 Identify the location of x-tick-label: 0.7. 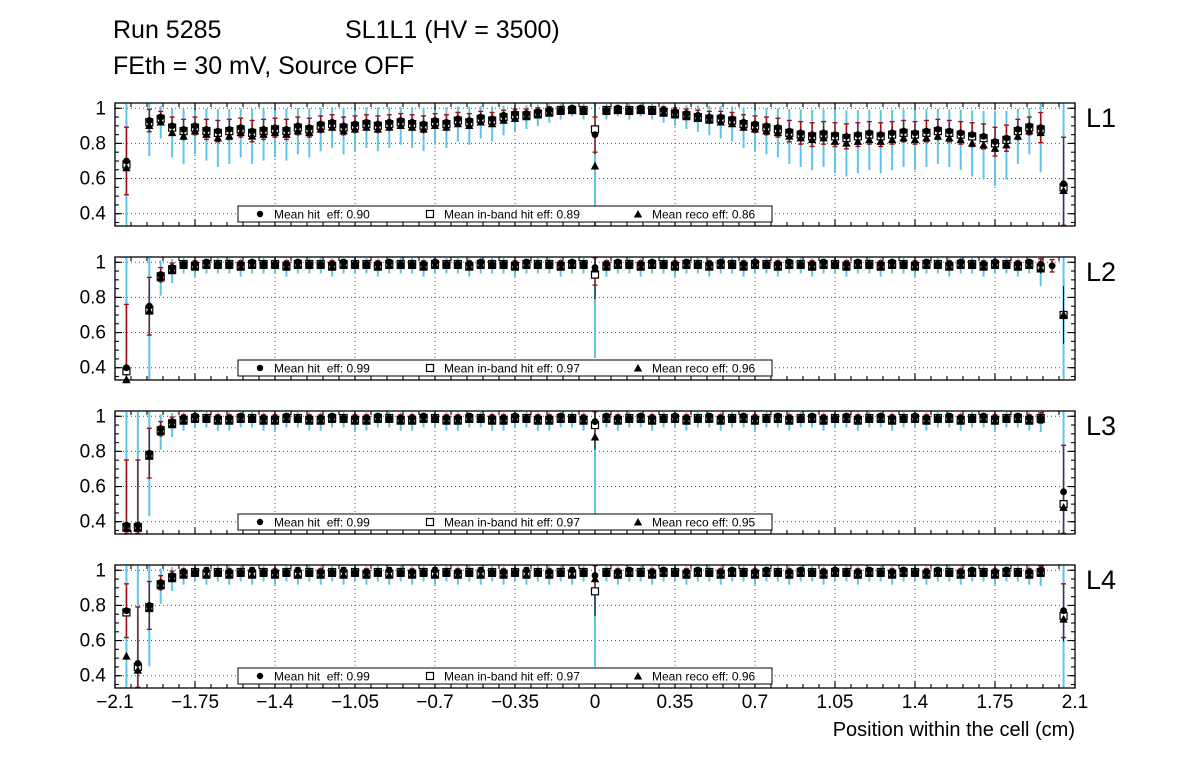
(755, 702).